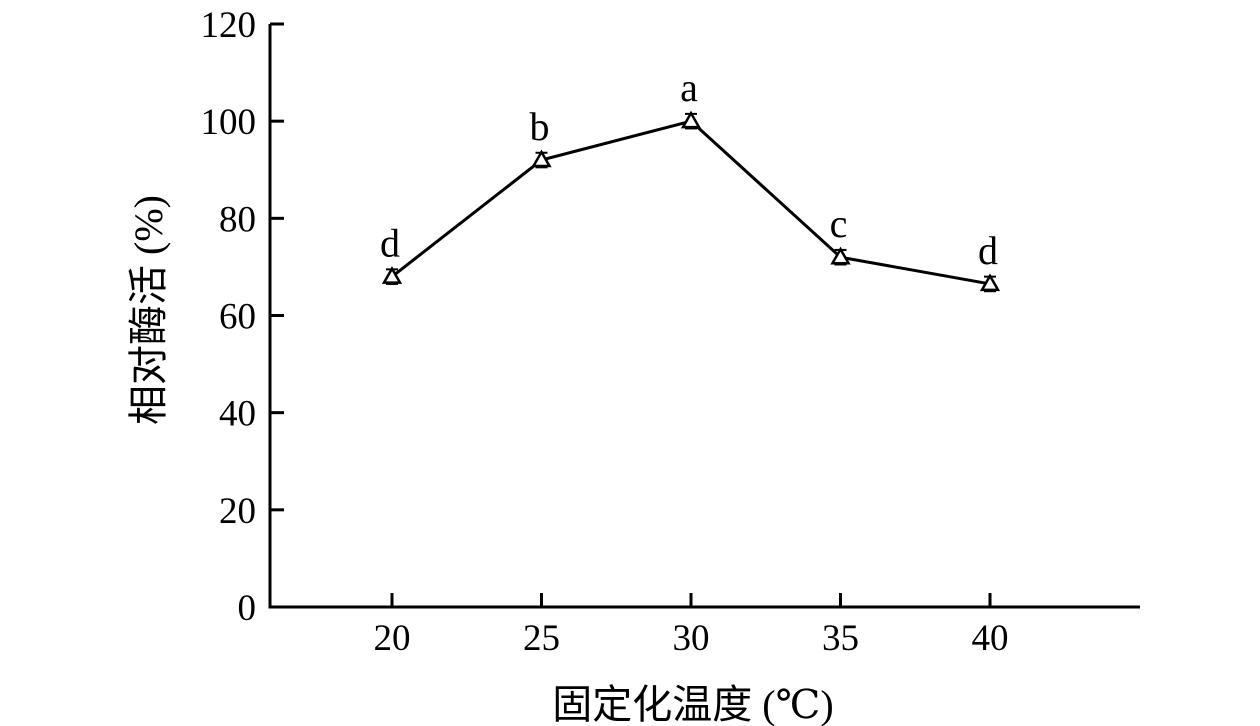 This screenshot has width=1260, height=726. Describe the element at coordinates (247, 608) in the screenshot. I see `y-tick-label: 0` at that location.